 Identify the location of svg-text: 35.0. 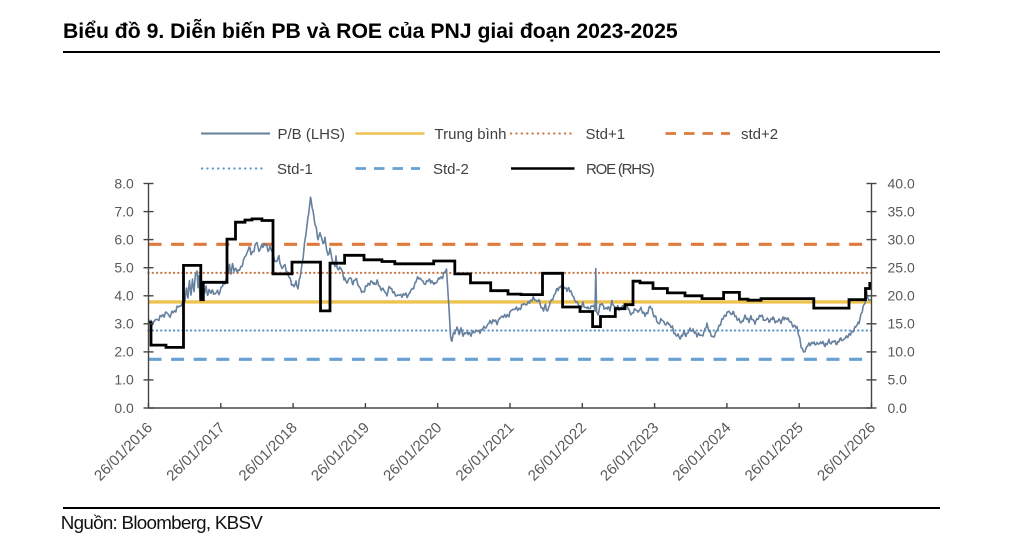
(901, 211).